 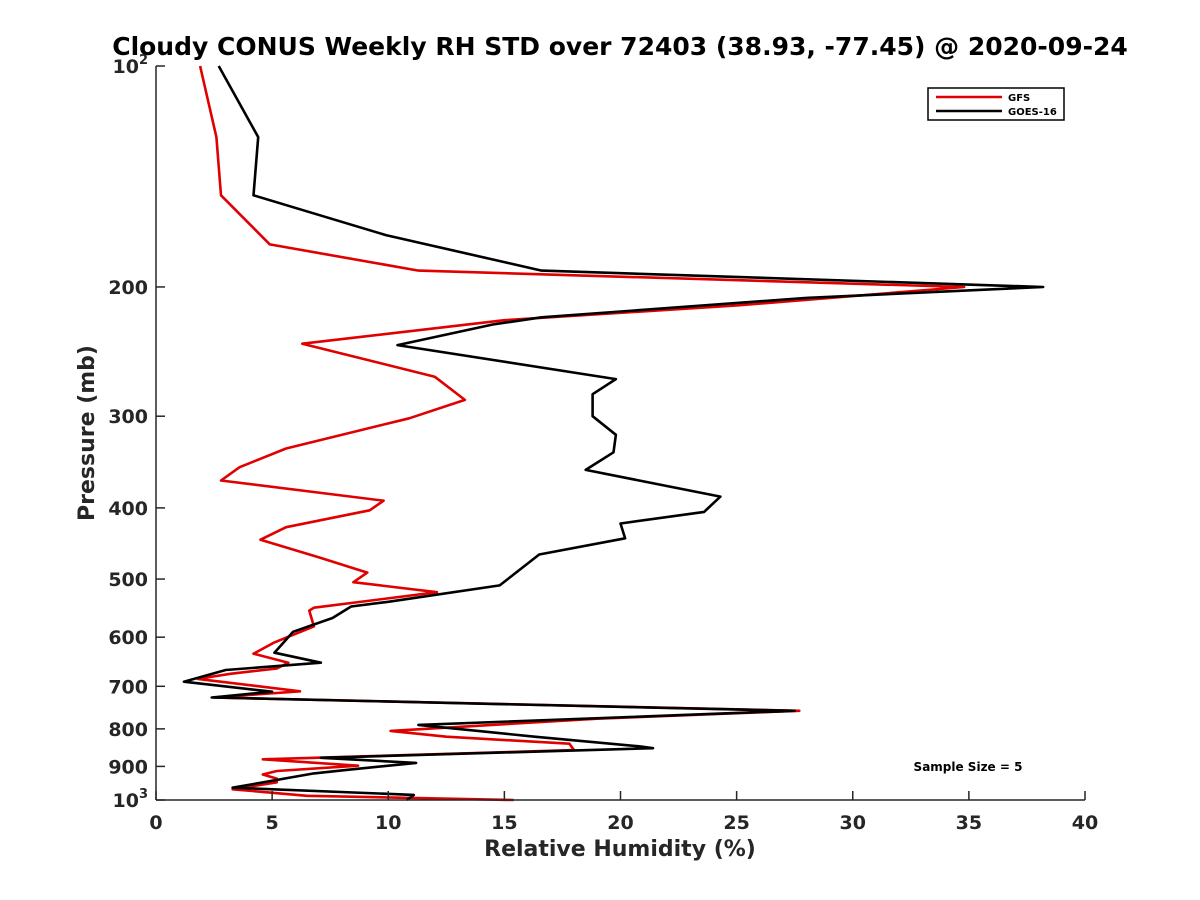 What do you see at coordinates (128, 288) in the screenshot?
I see `y-tick-label: 200` at bounding box center [128, 288].